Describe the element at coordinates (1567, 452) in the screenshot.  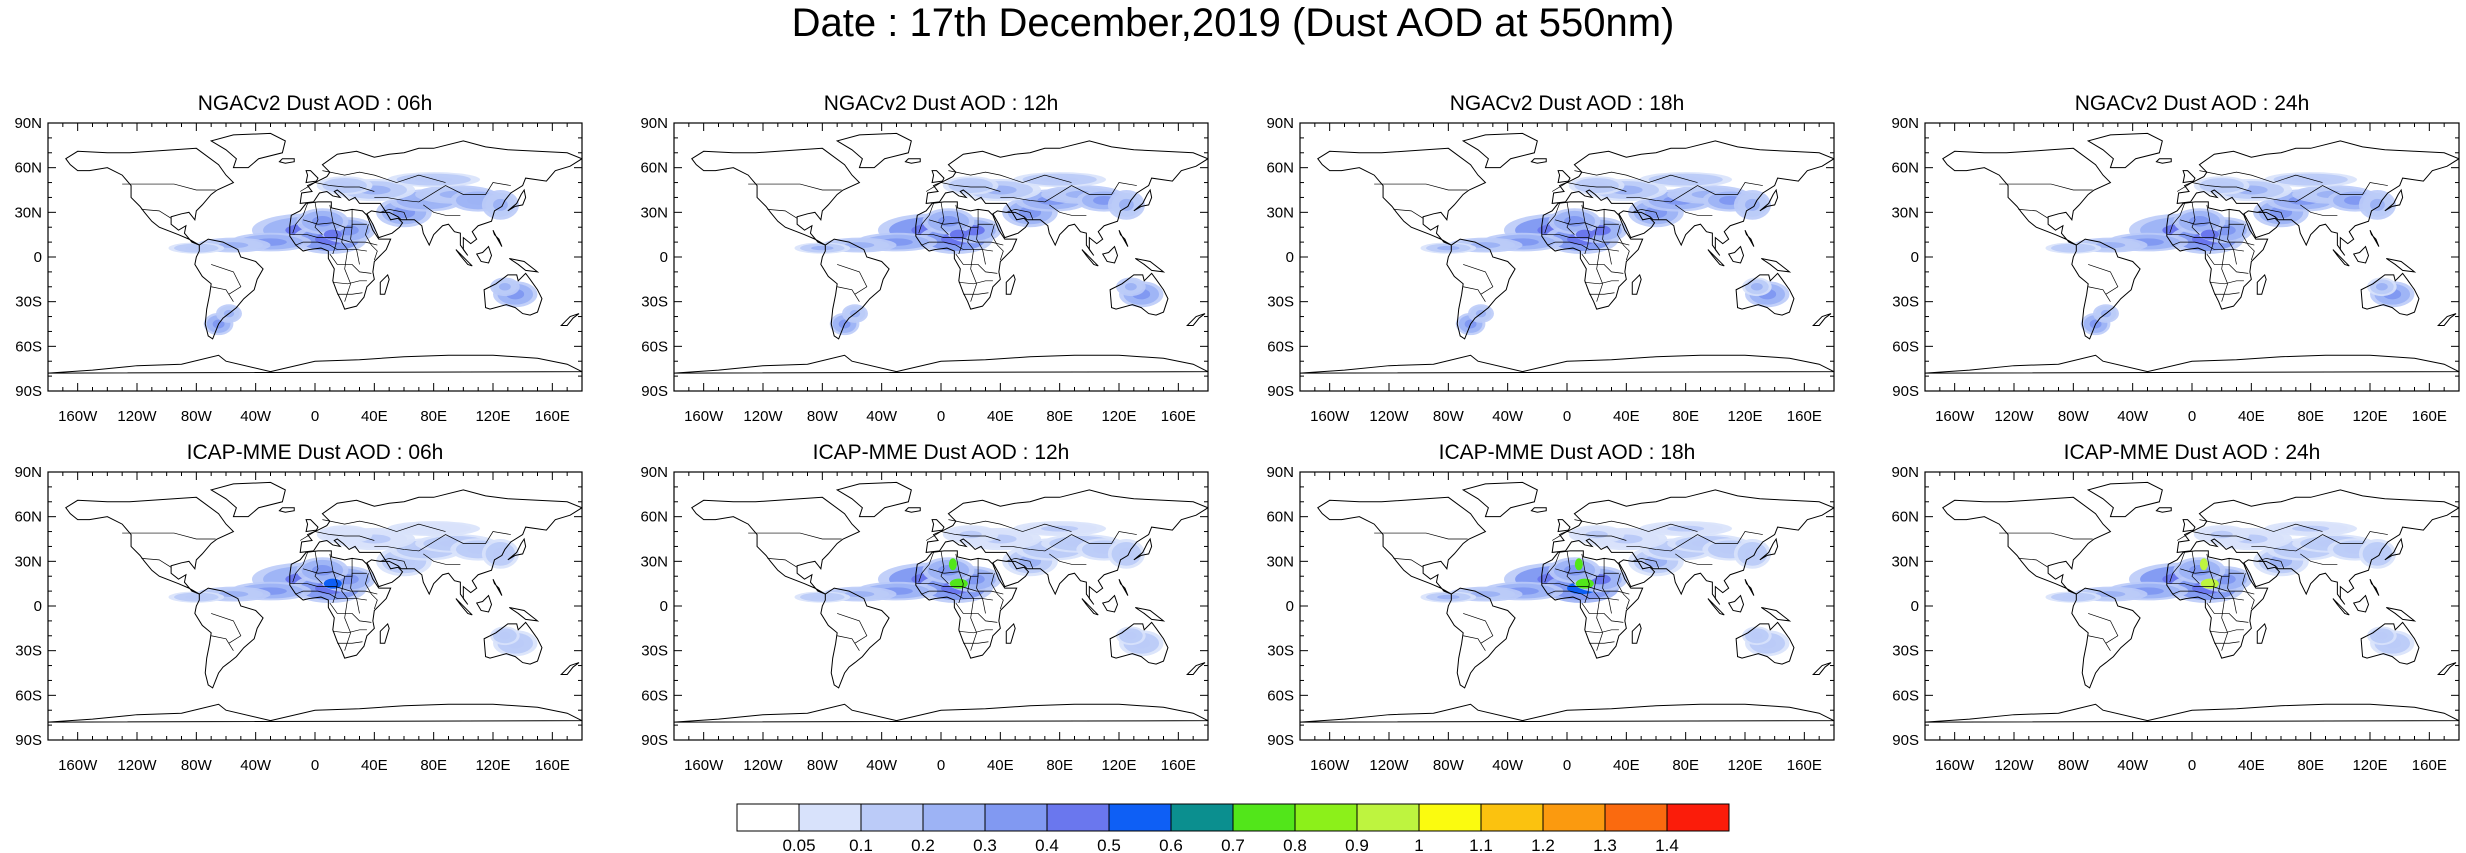
I see `panel-title: ICAP-MME Dust AOD : 18h` at that location.